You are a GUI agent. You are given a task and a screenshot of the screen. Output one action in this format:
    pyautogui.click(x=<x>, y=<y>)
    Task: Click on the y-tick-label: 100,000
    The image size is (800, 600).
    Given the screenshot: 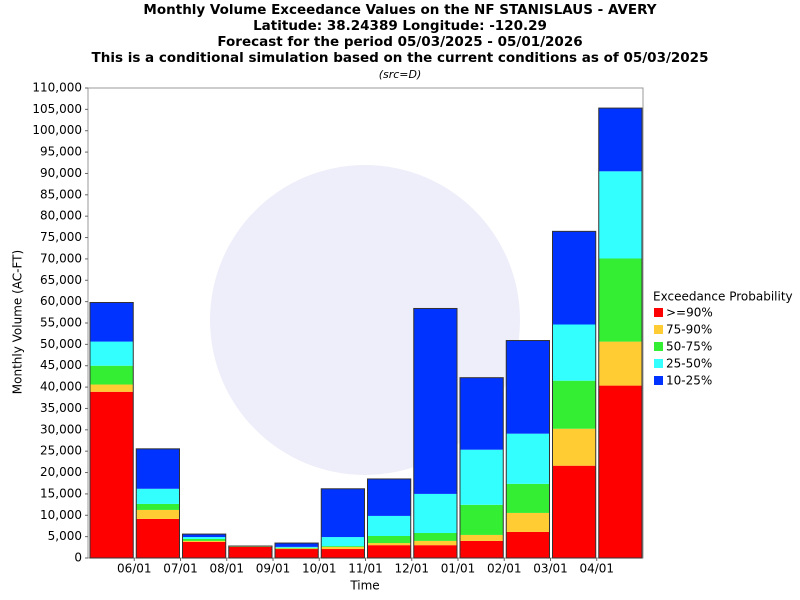 What is the action you would take?
    pyautogui.click(x=57, y=130)
    